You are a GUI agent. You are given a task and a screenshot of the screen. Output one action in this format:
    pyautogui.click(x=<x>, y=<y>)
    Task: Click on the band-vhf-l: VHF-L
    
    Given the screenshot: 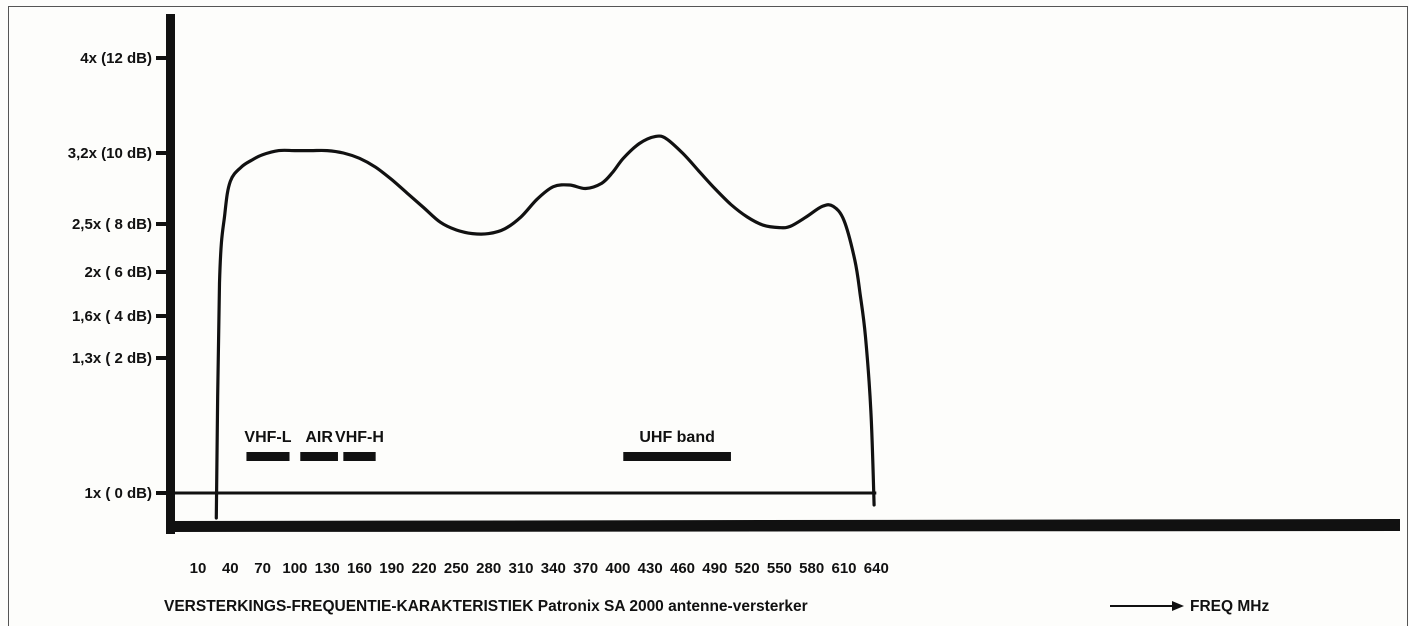 What is the action you would take?
    pyautogui.click(x=268, y=445)
    